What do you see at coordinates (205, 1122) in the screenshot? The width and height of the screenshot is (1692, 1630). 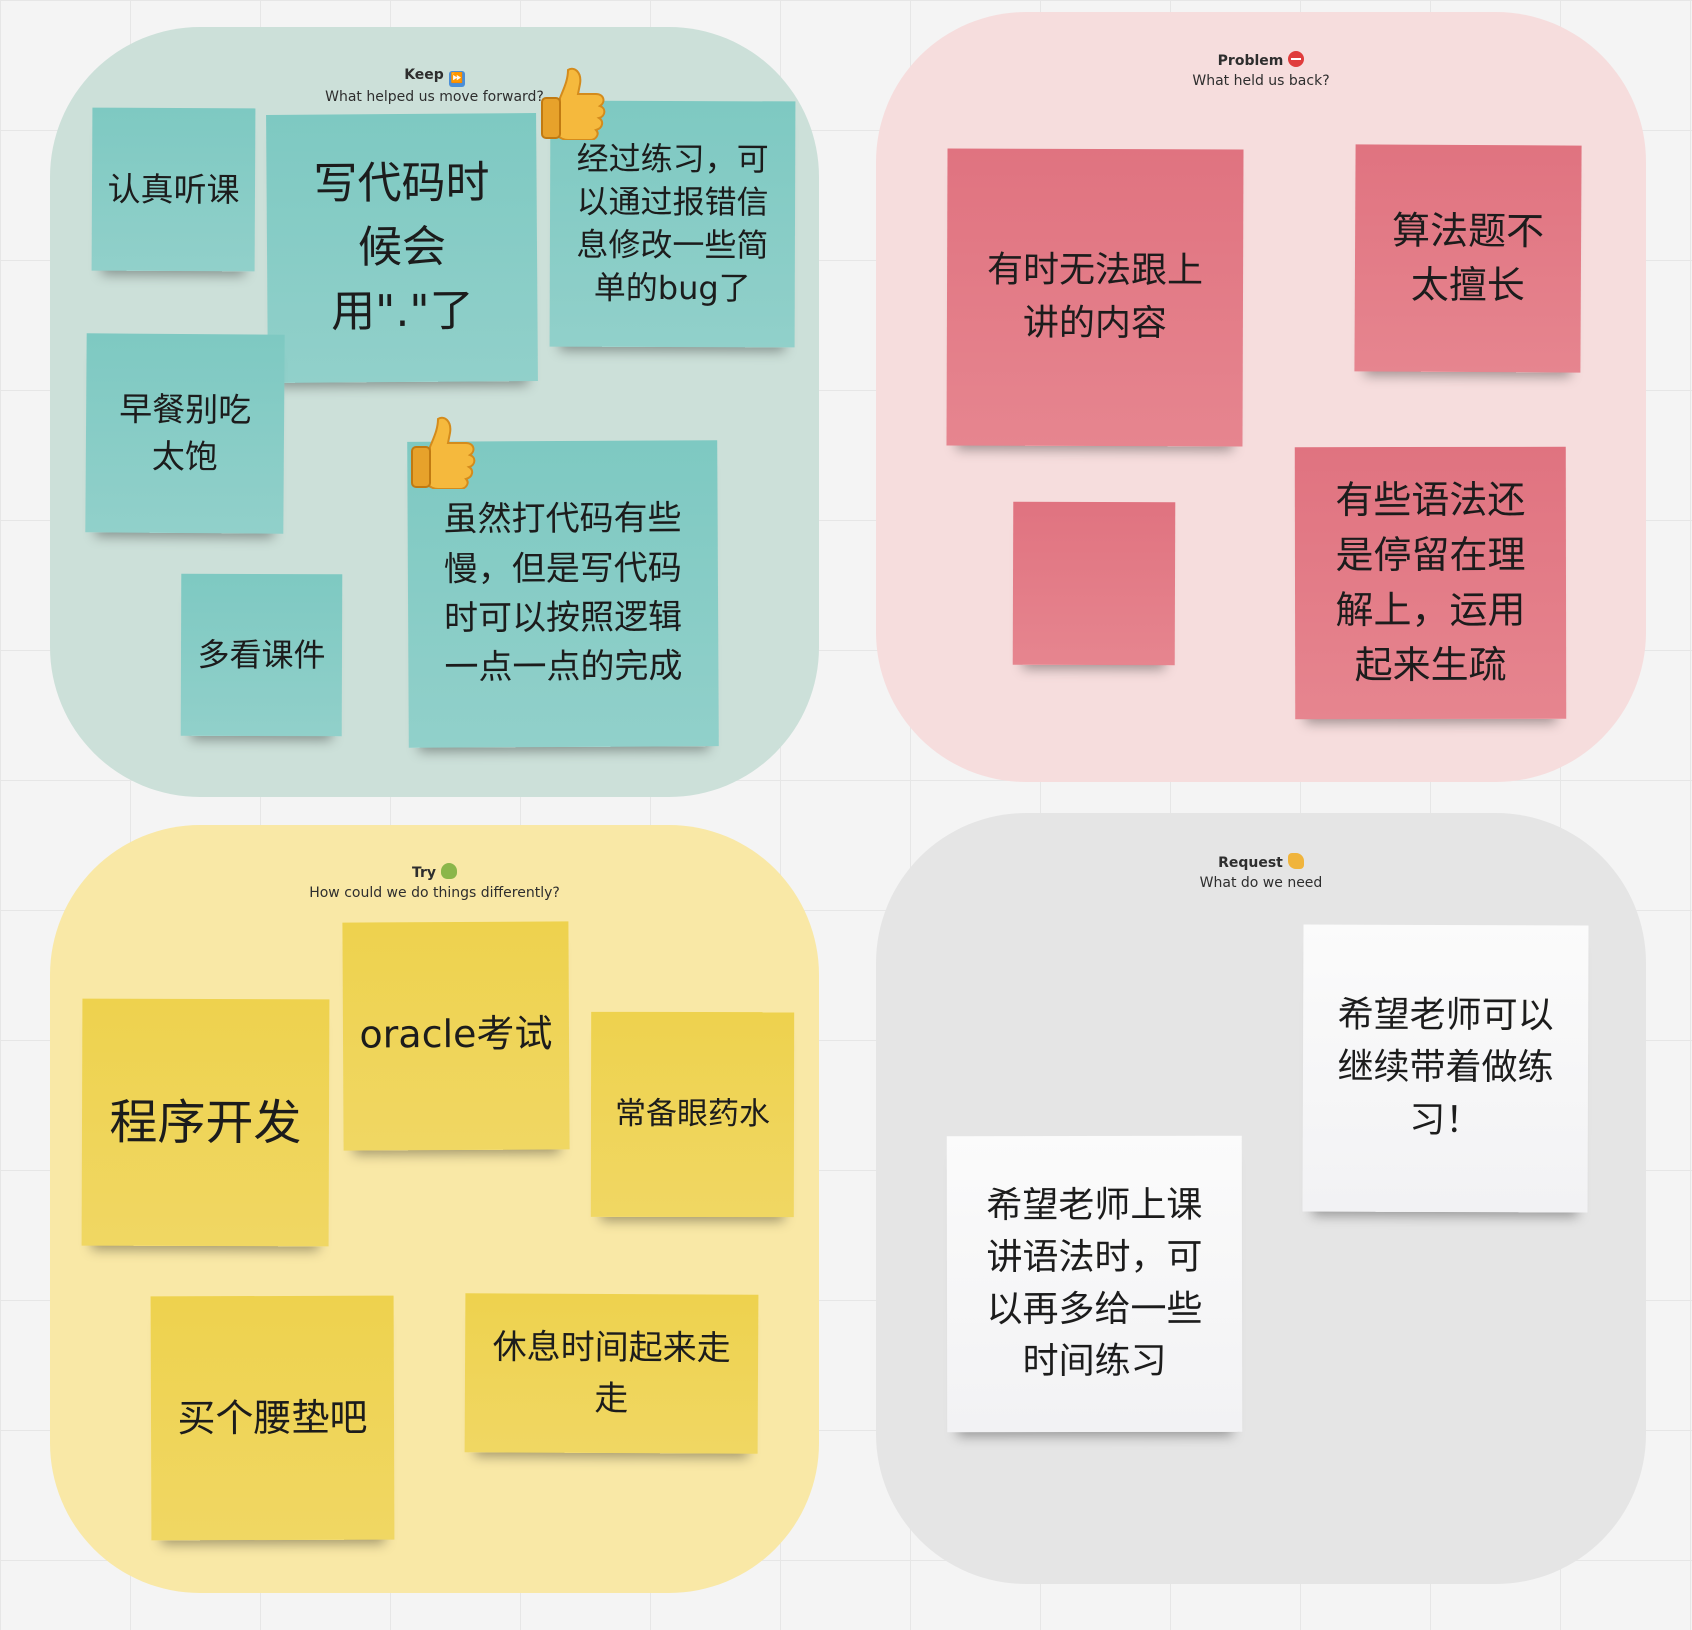 I see `sticky-note: 程序开发` at bounding box center [205, 1122].